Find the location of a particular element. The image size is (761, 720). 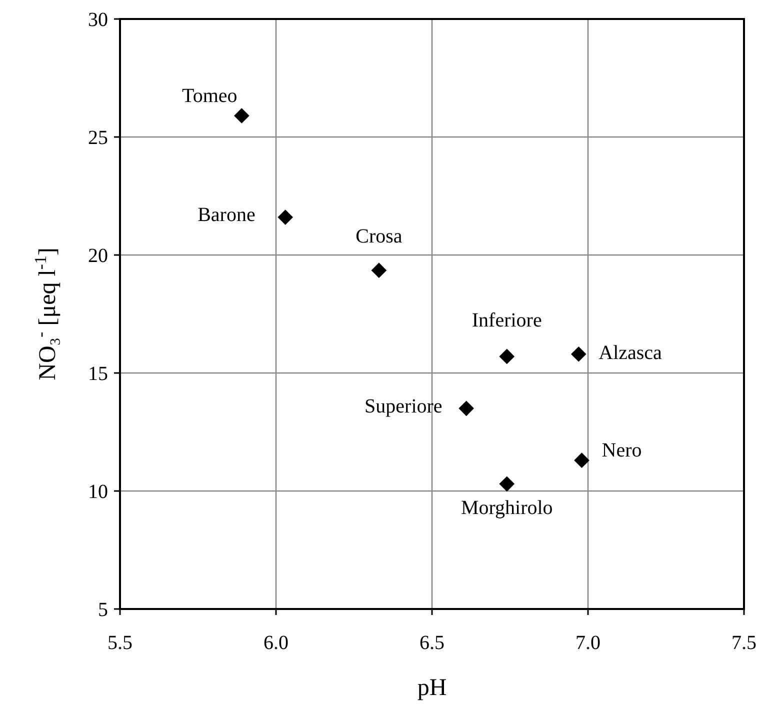

y-tick-label: 10 is located at coordinates (98, 492).